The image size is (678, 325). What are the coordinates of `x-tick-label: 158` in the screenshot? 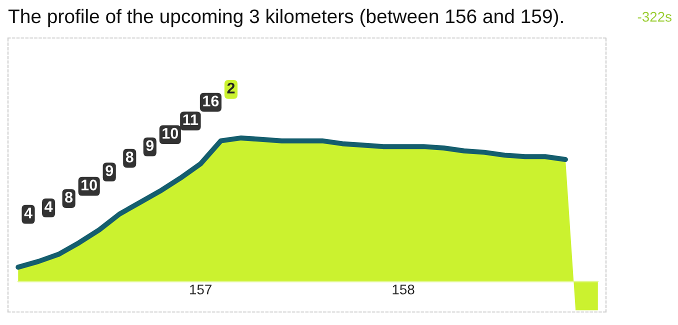 It's located at (403, 289).